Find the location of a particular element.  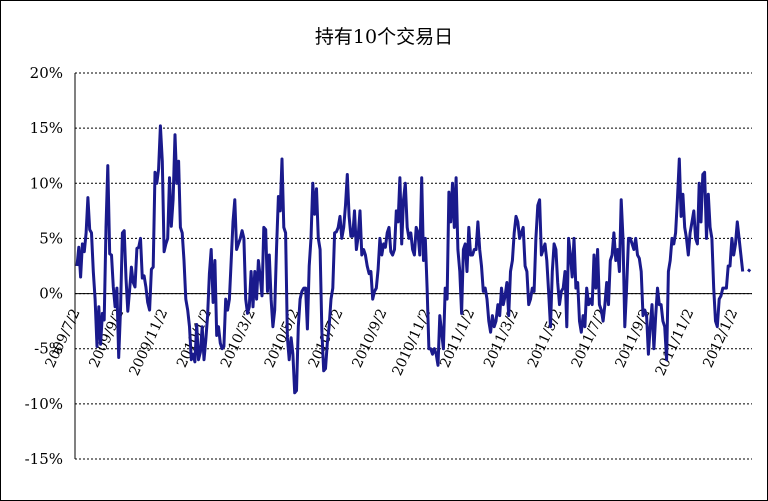

y-tick-labels: 20% 15% 10% 5% 0% -5% -10% -15% is located at coordinates (44, 266).